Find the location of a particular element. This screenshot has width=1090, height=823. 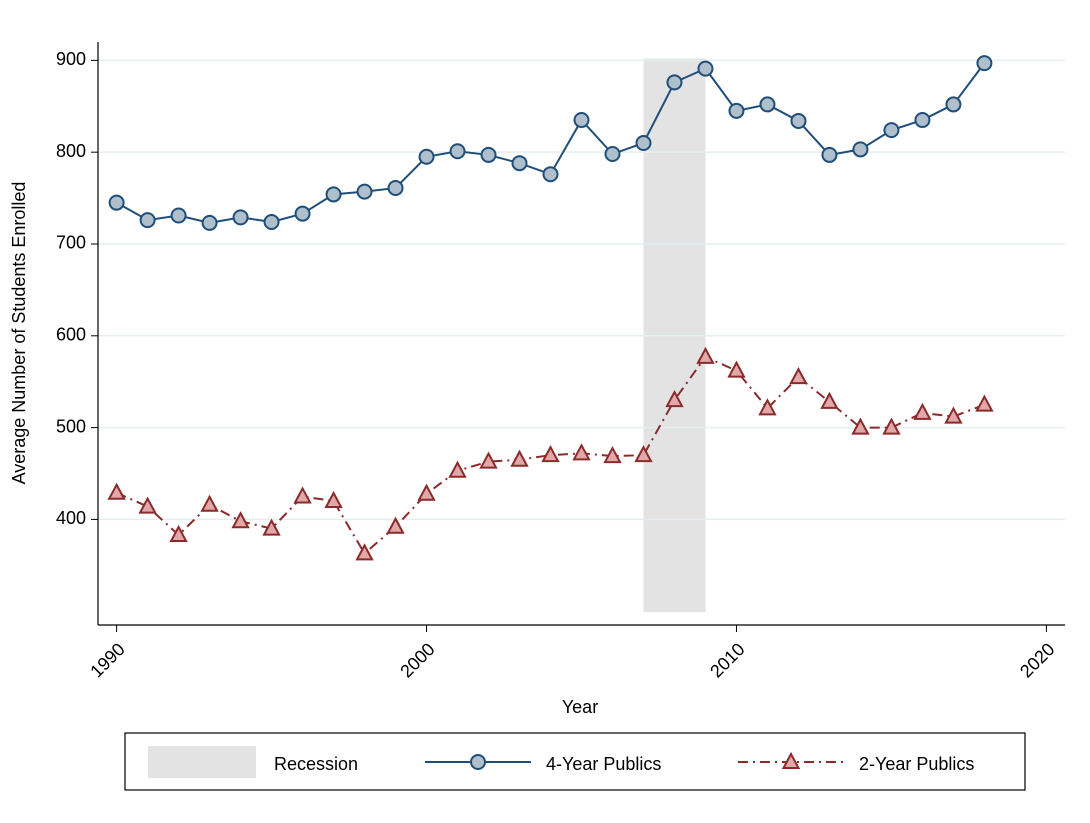

y-tick-label: 500 is located at coordinates (71, 426).